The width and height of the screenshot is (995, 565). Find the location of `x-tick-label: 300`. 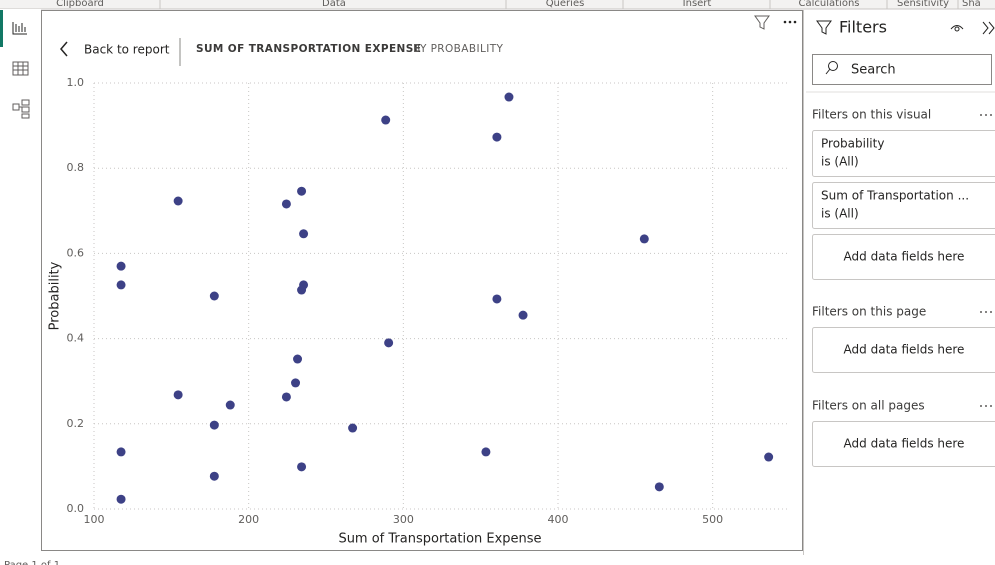

x-tick-label: 300 is located at coordinates (403, 519).